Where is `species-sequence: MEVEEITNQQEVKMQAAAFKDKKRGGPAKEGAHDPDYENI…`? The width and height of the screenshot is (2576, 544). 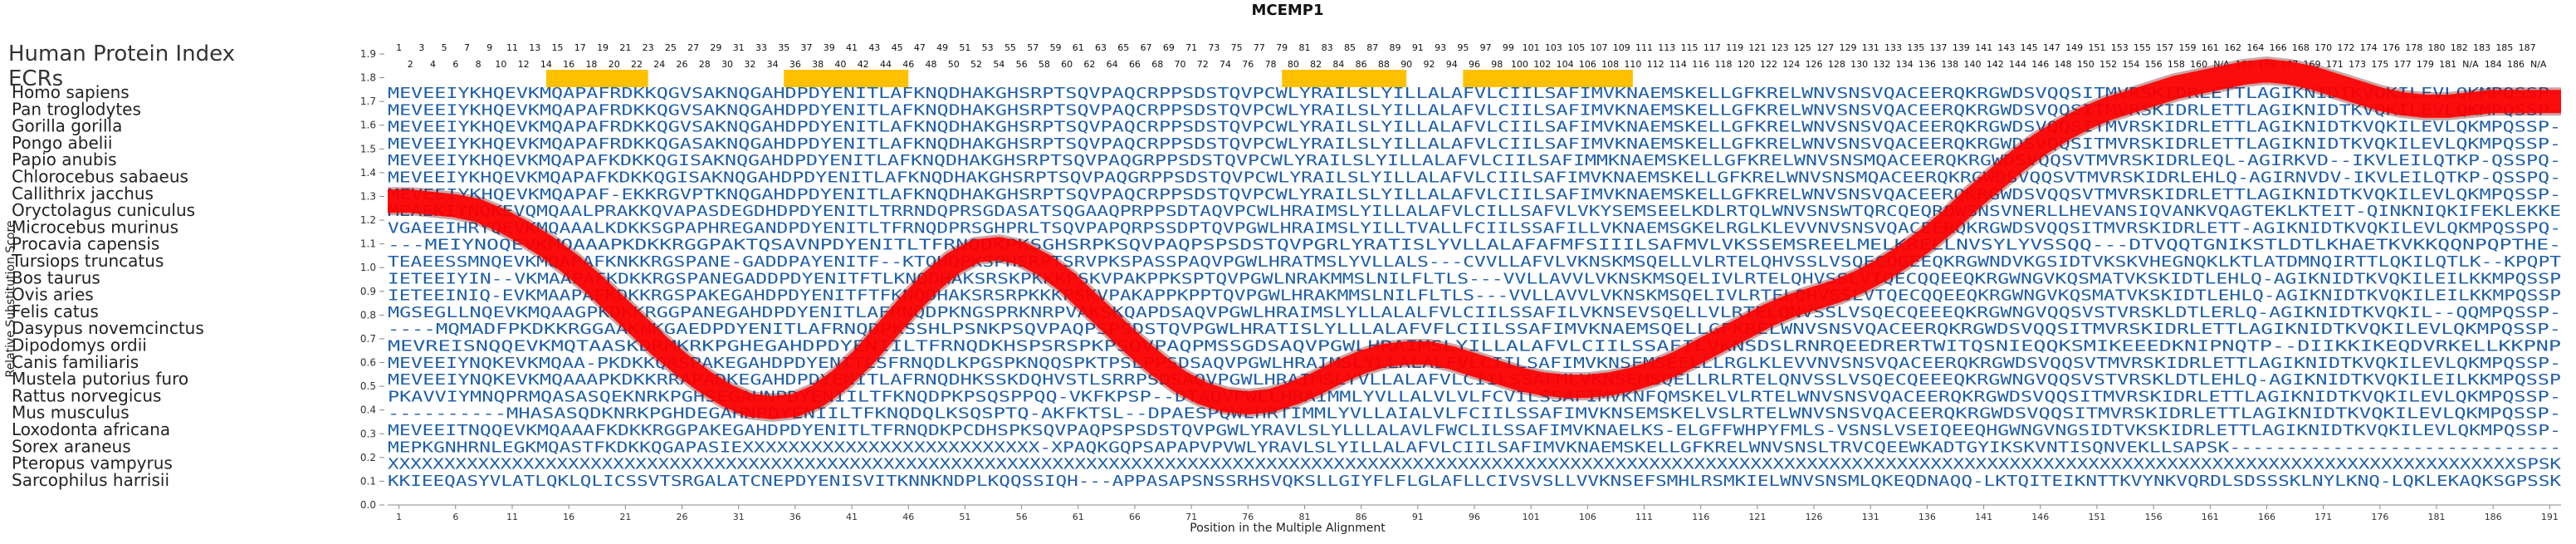 species-sequence: MEVEEITNQQEVKMQAAAFKDKKRGGPAKEGAHDPDYENI… is located at coordinates (1474, 431).